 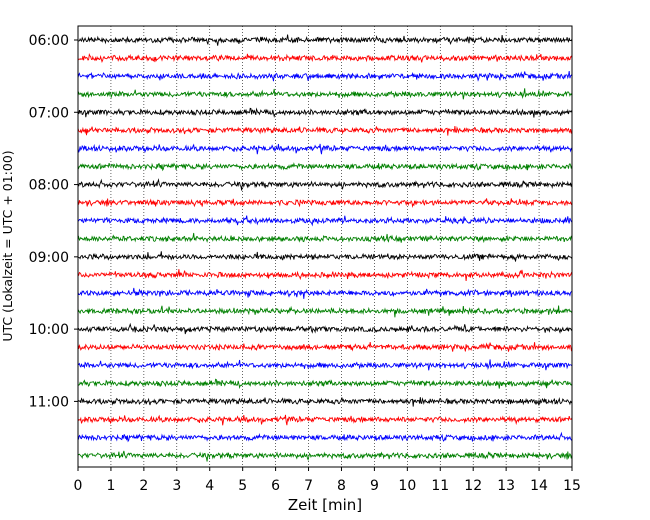 I want to click on x-tick-label-15: 15, so click(x=572, y=486).